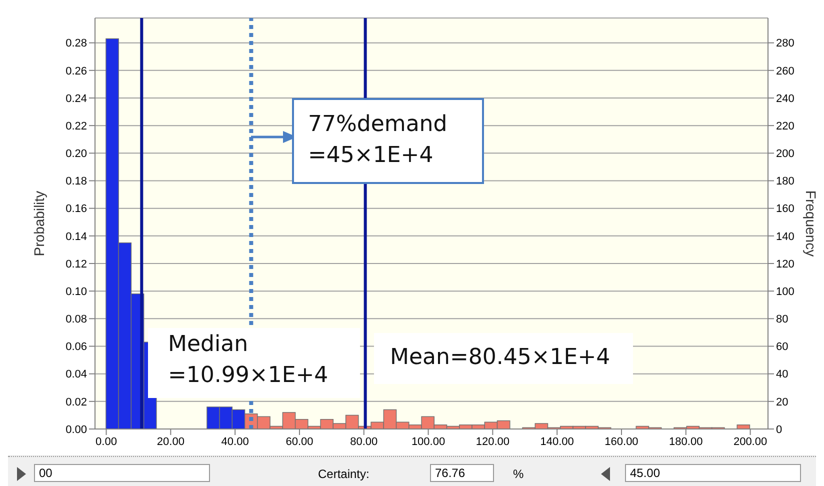  Describe the element at coordinates (782, 374) in the screenshot. I see `y2-tick-label: 40` at that location.